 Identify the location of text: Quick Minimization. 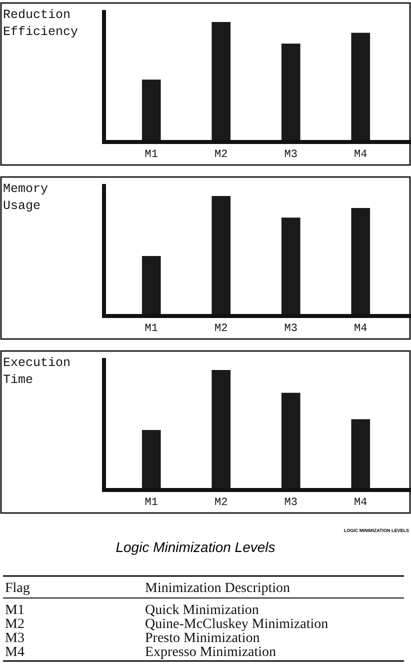
(202, 610).